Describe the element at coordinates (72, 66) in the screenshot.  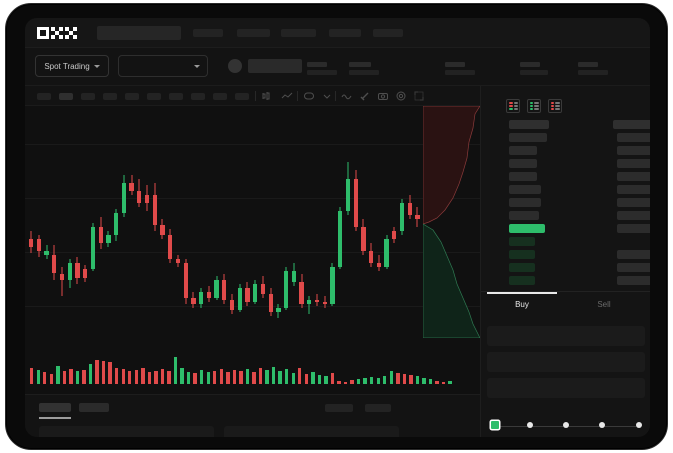
I see `market-type-dropdown: Spot Trading` at that location.